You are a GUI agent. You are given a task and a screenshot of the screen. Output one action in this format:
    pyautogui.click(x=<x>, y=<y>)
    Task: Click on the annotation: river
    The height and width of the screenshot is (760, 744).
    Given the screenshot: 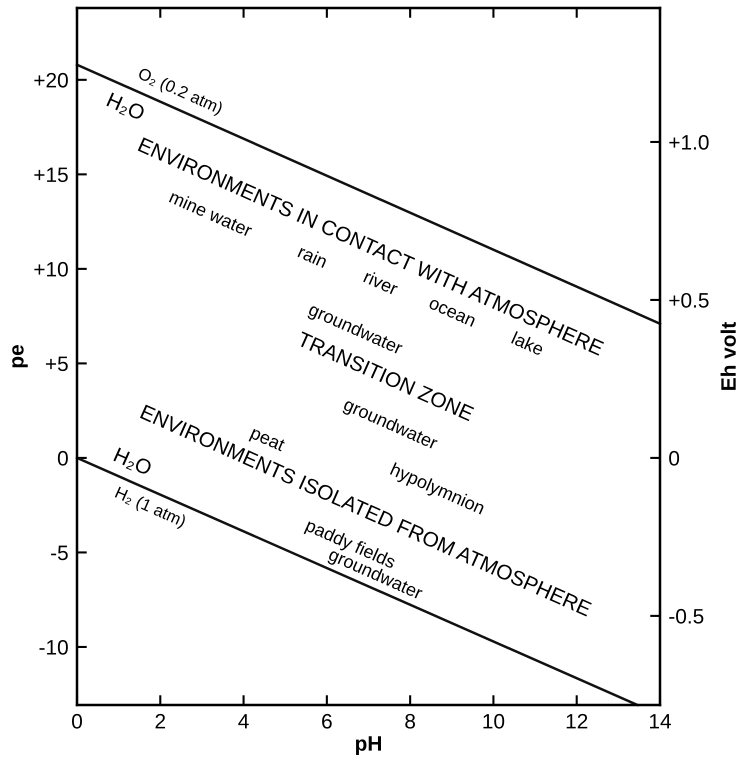 What is the action you would take?
    pyautogui.click(x=381, y=283)
    